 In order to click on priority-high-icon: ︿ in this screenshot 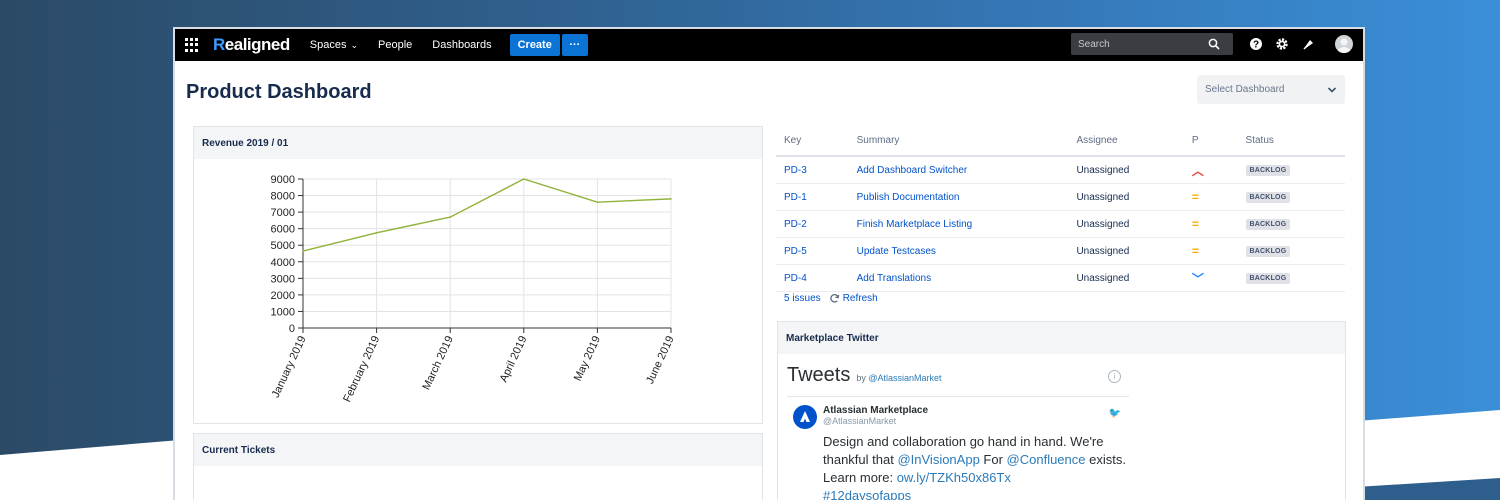, I will do `click(1197, 170)`.